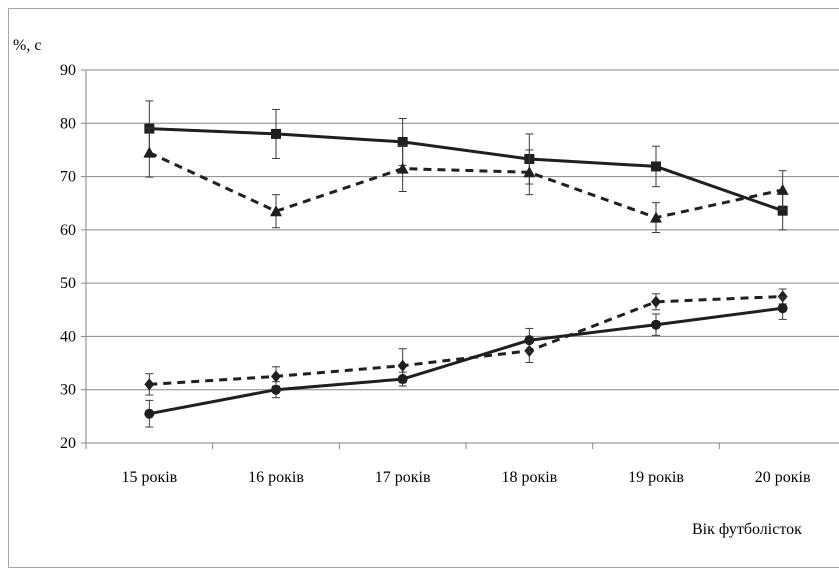  Describe the element at coordinates (27, 45) in the screenshot. I see `y-axis-title: %, с` at that location.